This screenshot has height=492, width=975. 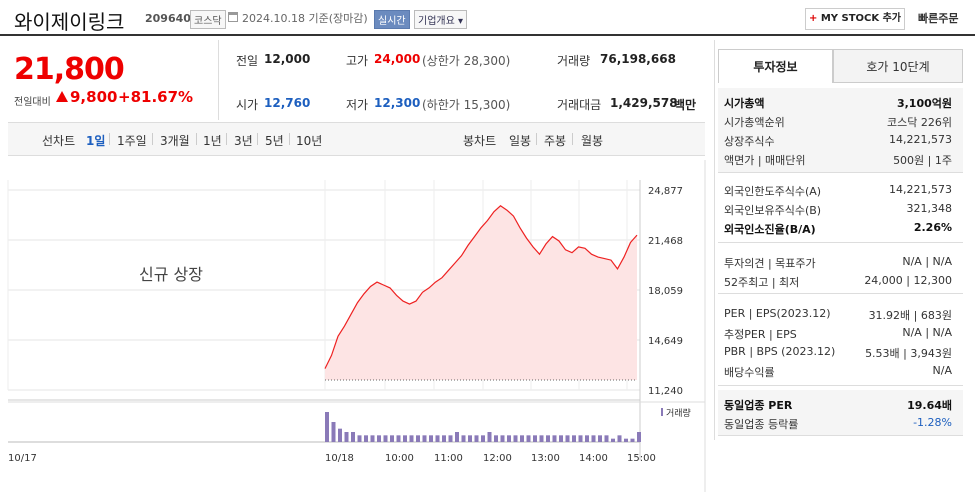 What do you see at coordinates (838, 104) in the screenshot?
I see `info-row: 시가총액 3,100억원` at bounding box center [838, 104].